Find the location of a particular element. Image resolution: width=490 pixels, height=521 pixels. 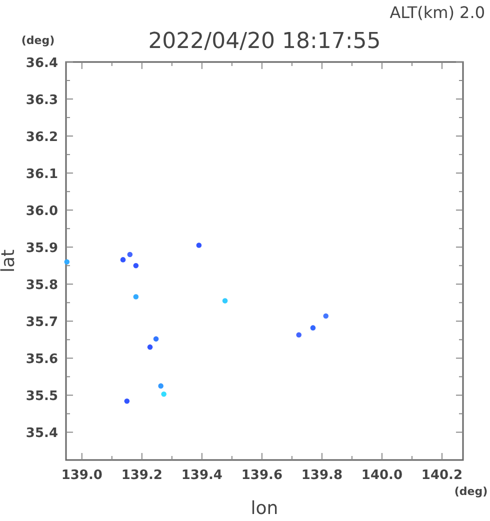

y-tick-label: 35.4 is located at coordinates (42, 434).